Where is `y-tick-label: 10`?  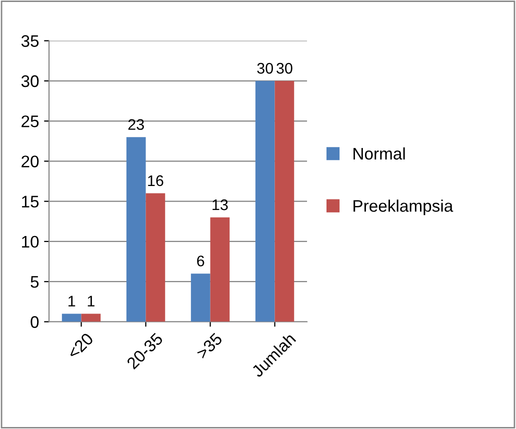
y-tick-label: 10 is located at coordinates (30, 242).